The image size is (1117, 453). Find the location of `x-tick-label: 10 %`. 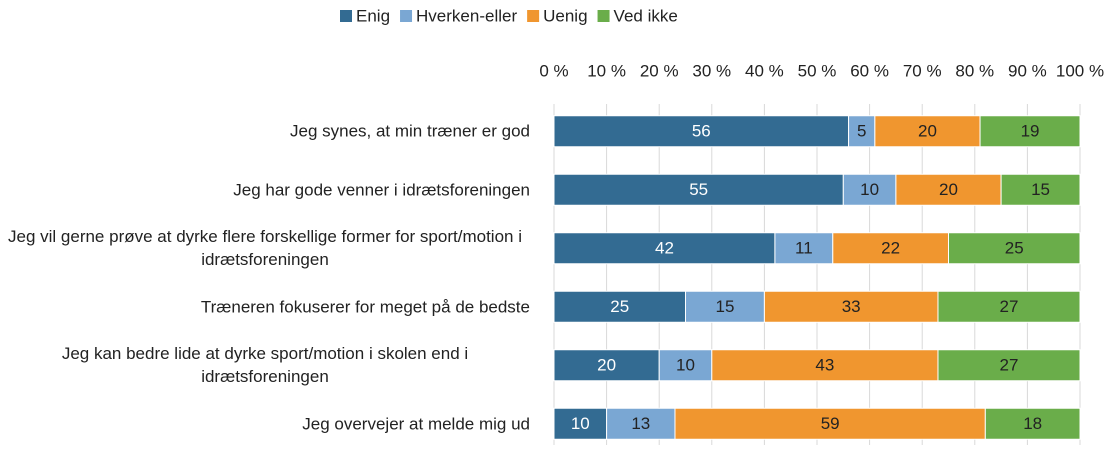

x-tick-label: 10 % is located at coordinates (606, 70).